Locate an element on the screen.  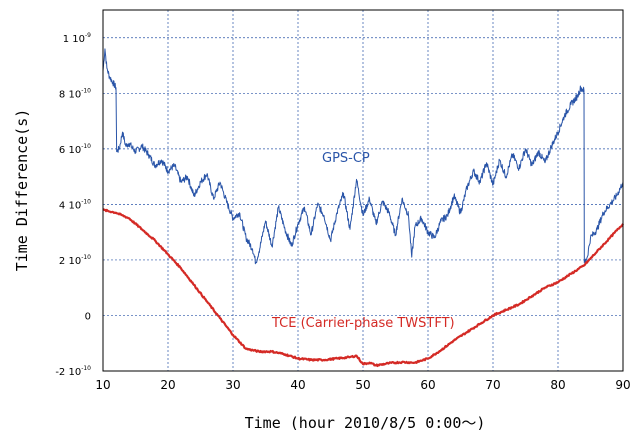
x-axis-ticks: 10 20 30 40 50 60 70 80 90 is located at coordinates (362, 385).